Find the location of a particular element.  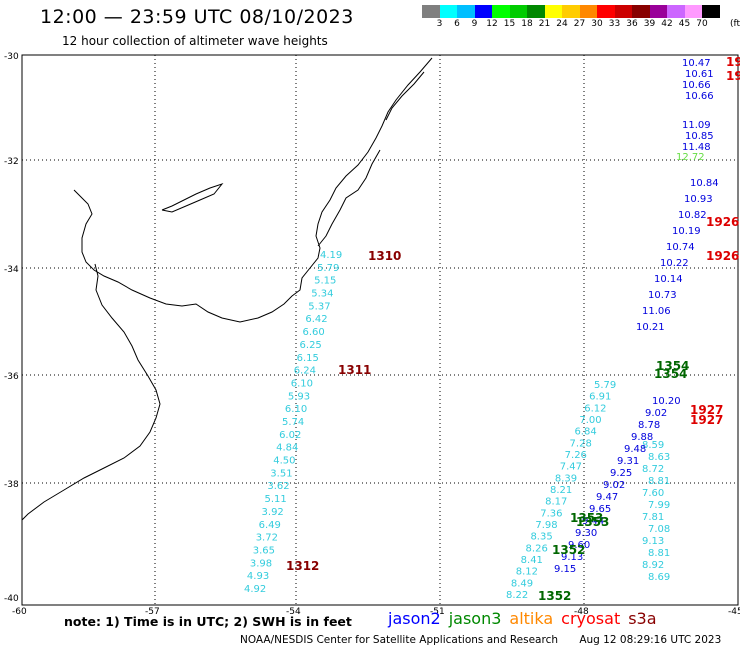

swh-value: 9.13 is located at coordinates (653, 541).